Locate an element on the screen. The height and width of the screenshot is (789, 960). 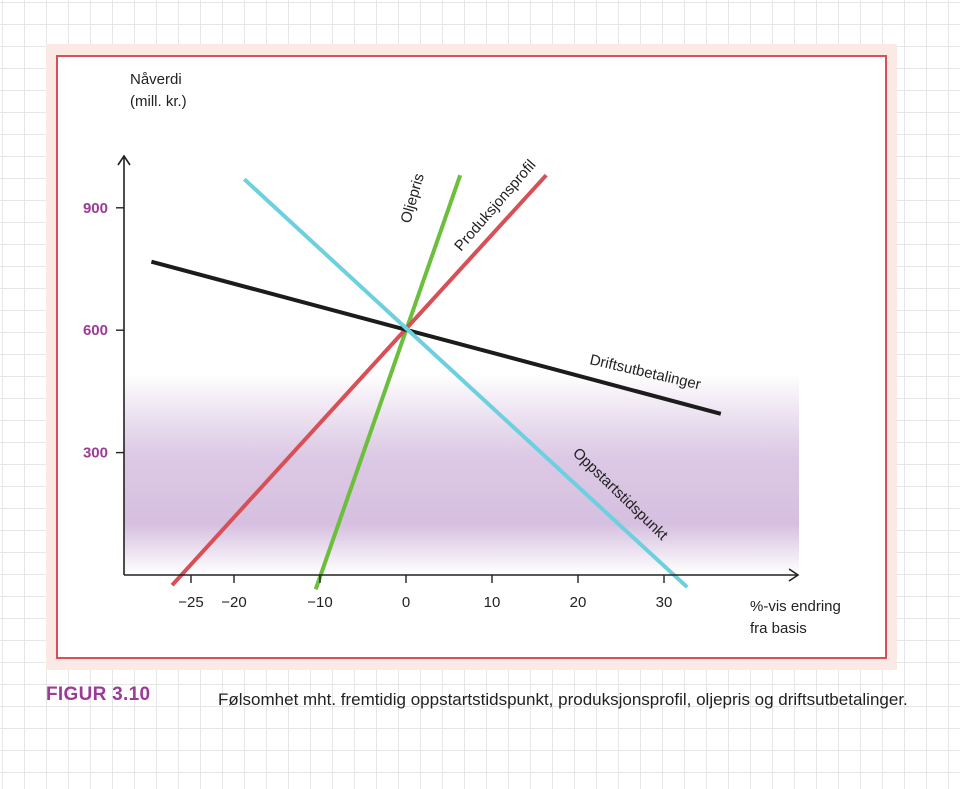
y-axis-arrow is located at coordinates (124, 160).